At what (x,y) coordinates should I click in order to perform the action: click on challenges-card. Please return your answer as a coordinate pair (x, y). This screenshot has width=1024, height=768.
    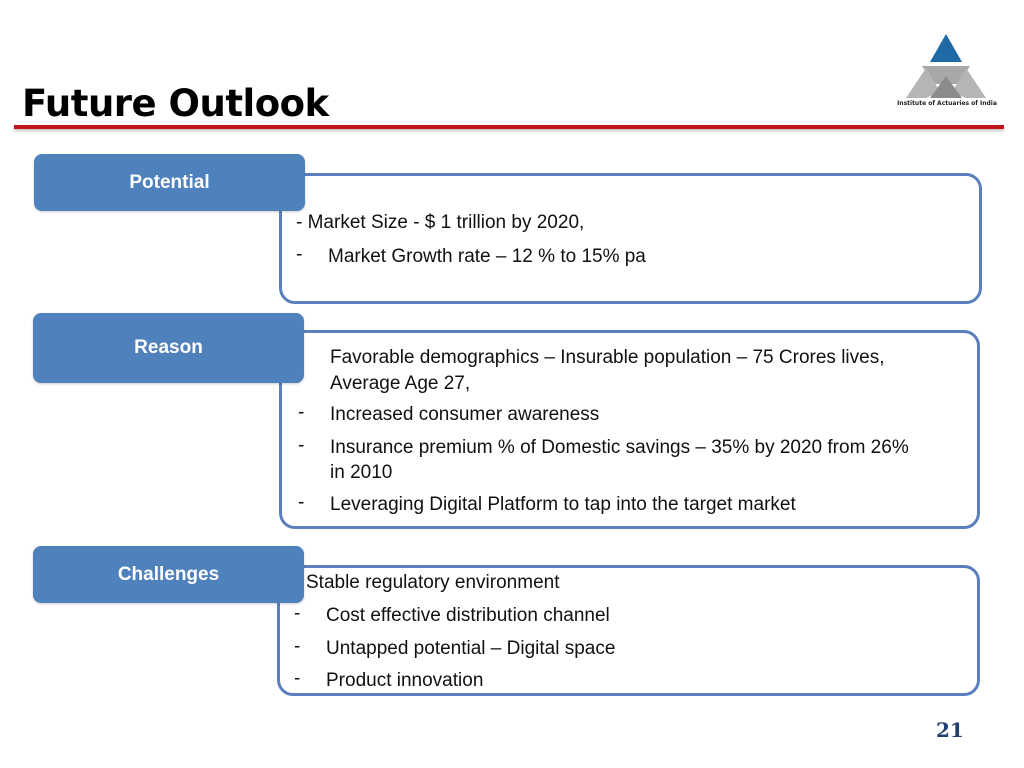
    Looking at the image, I should click on (628, 630).